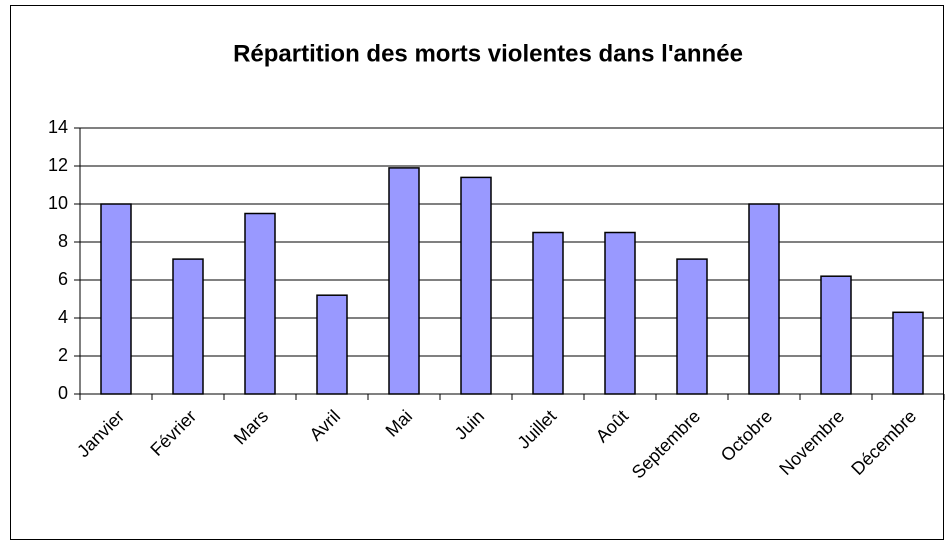 This screenshot has height=542, width=951. What do you see at coordinates (63, 355) in the screenshot?
I see `y-tick-label: 2` at bounding box center [63, 355].